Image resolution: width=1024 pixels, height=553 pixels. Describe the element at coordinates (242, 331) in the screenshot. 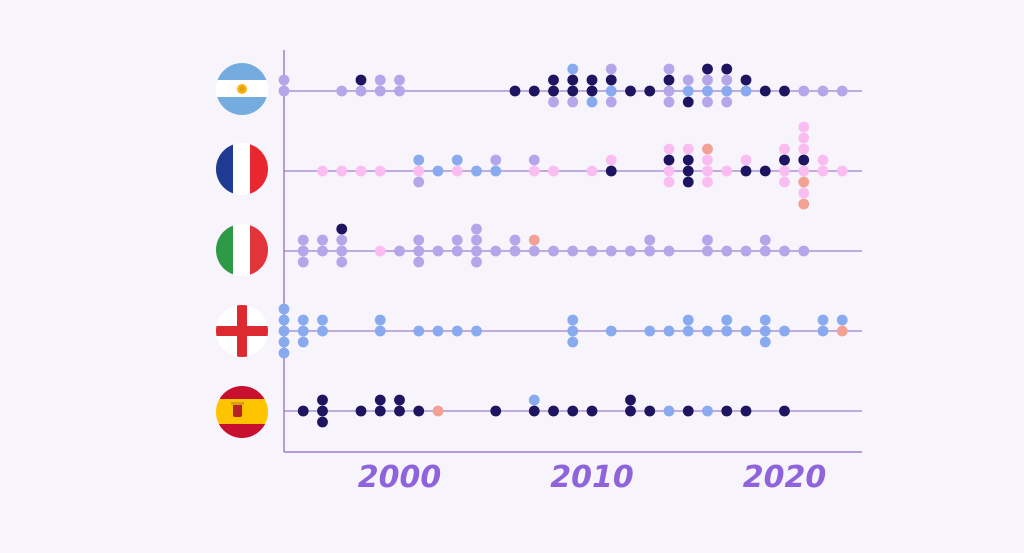

I see `england-flag-icon` at that location.